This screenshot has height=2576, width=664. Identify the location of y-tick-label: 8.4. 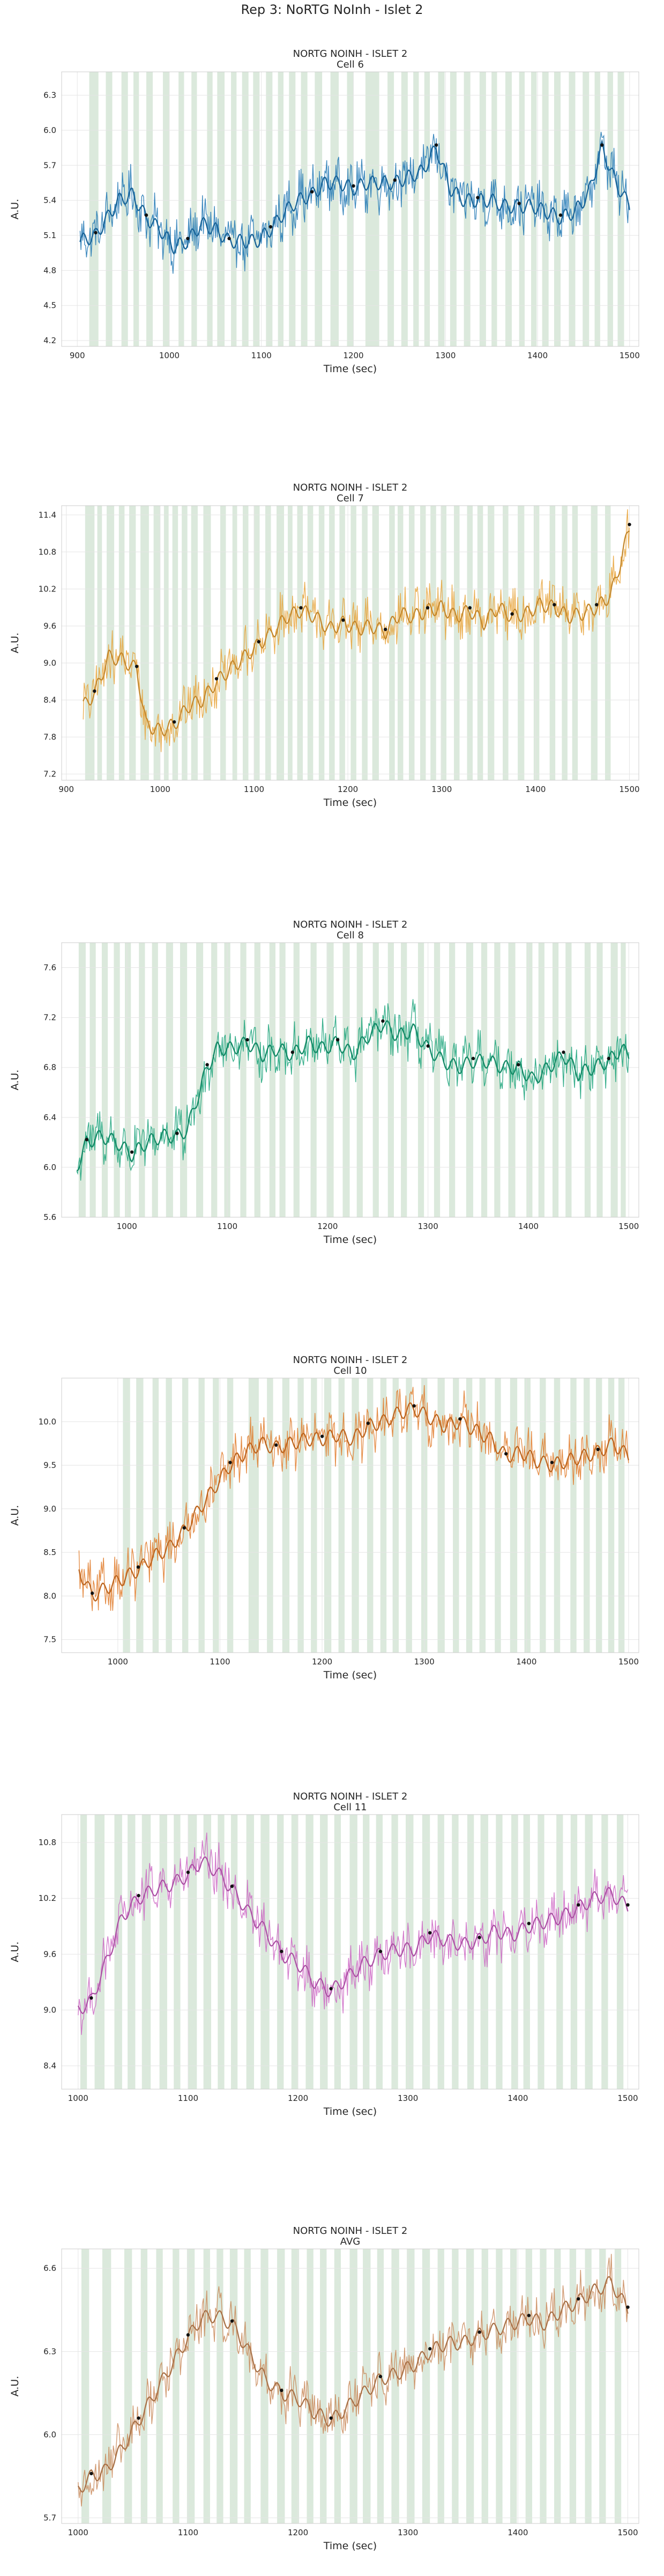
(50, 700).